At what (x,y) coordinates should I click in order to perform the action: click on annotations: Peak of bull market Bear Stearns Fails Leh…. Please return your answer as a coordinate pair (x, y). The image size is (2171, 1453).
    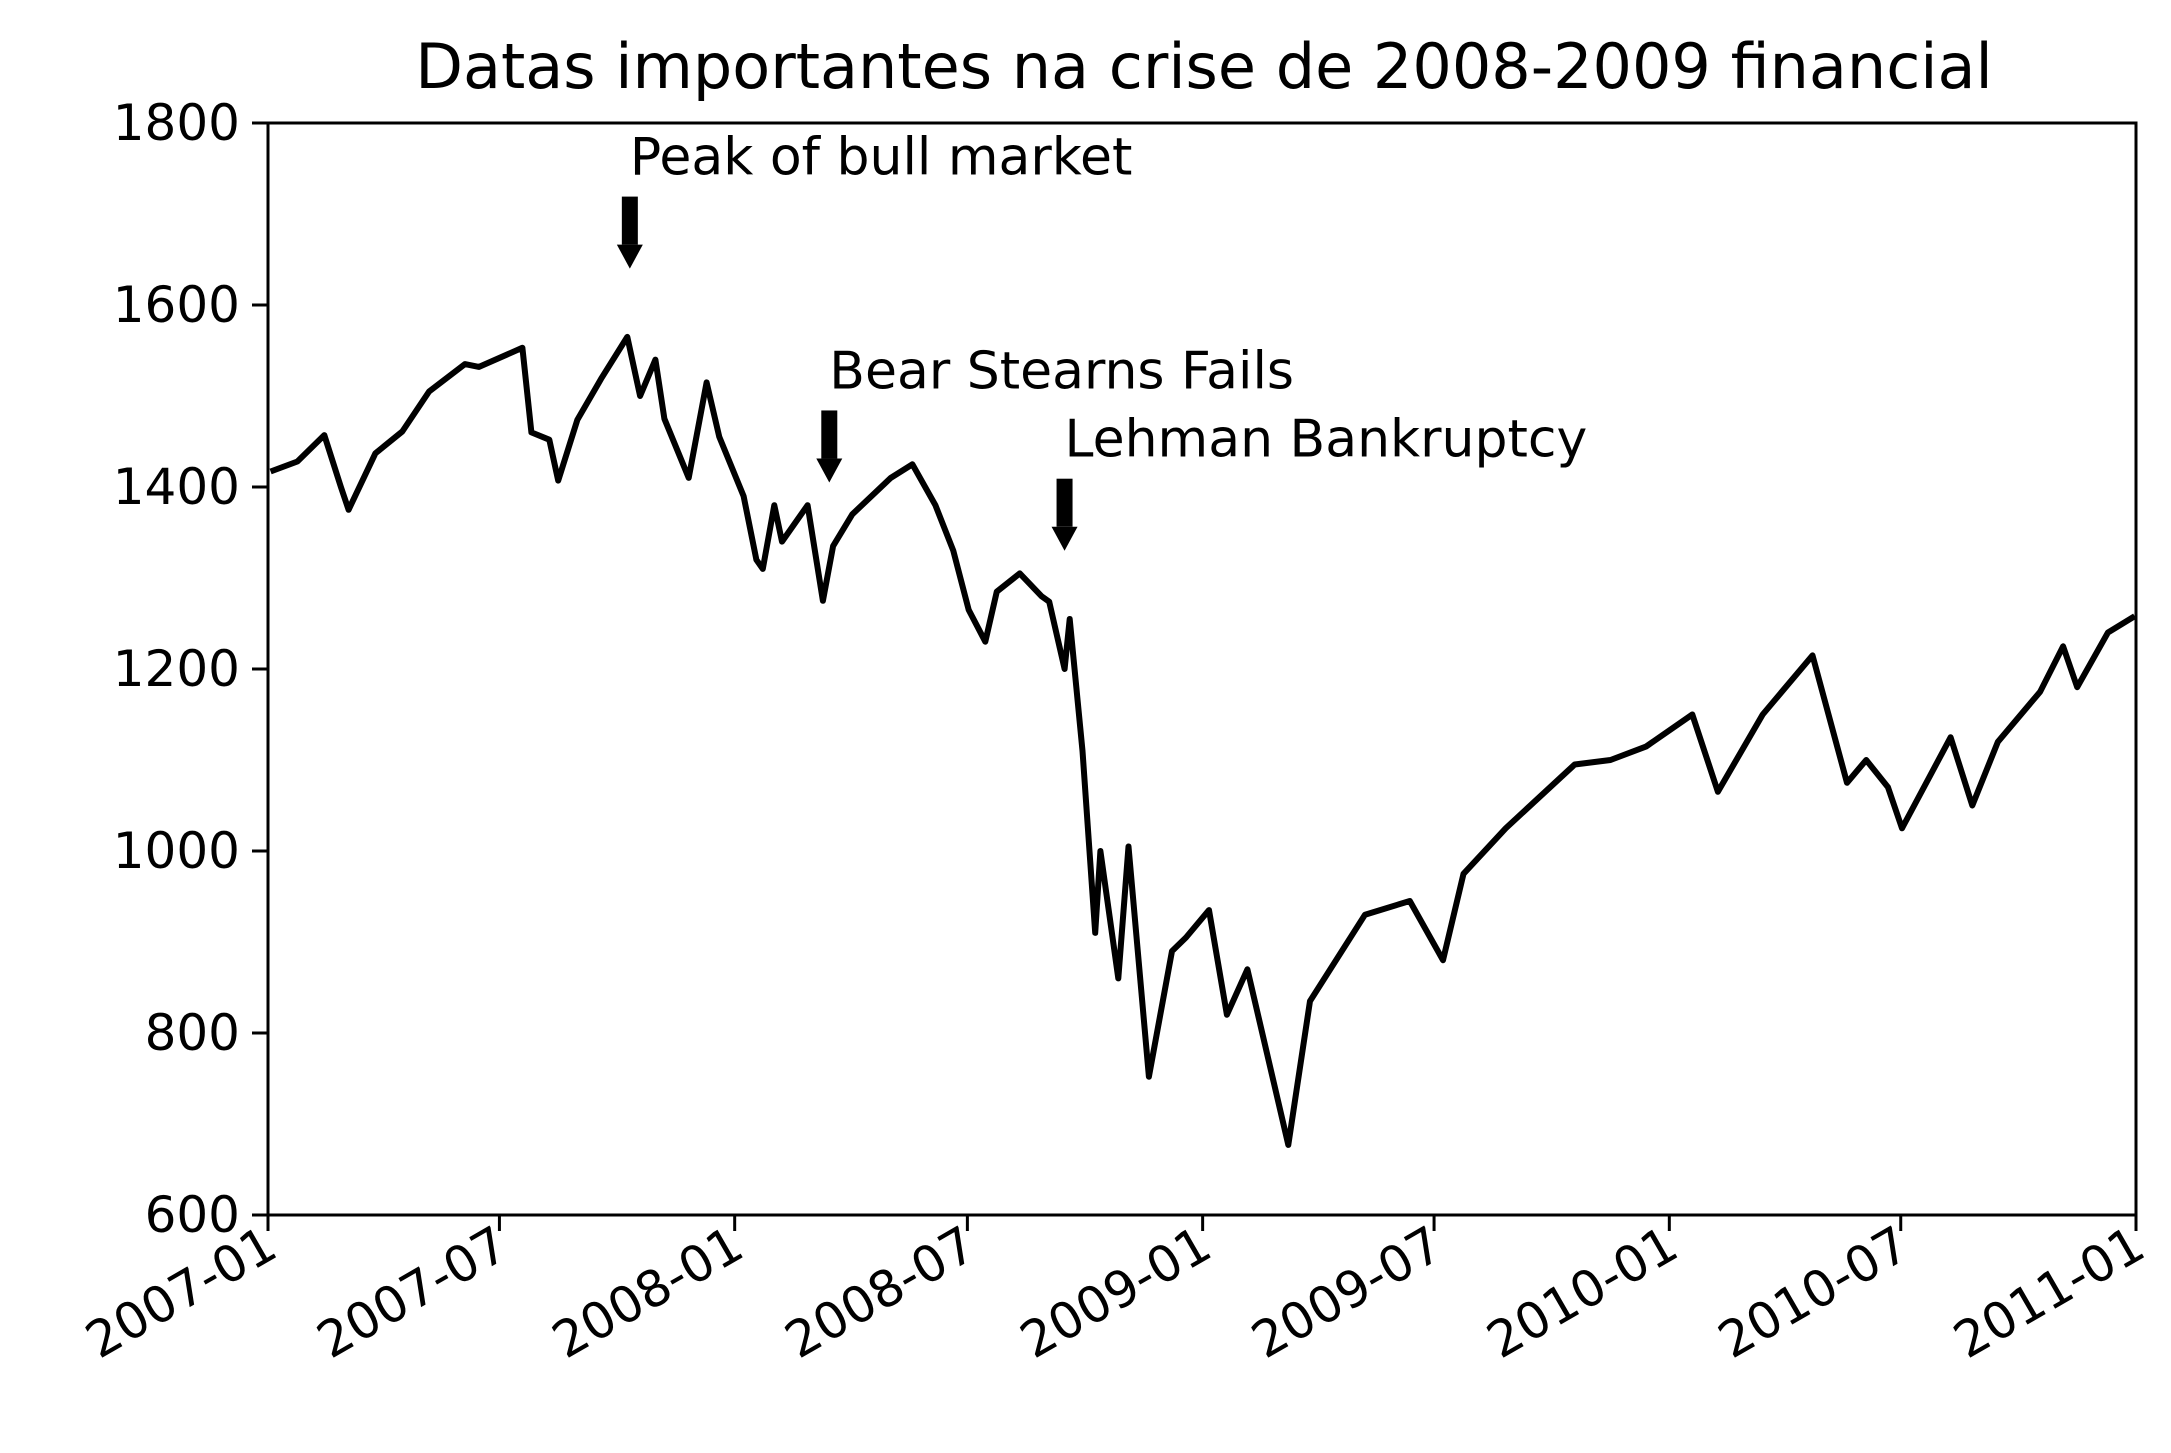
    Looking at the image, I should click on (1102, 339).